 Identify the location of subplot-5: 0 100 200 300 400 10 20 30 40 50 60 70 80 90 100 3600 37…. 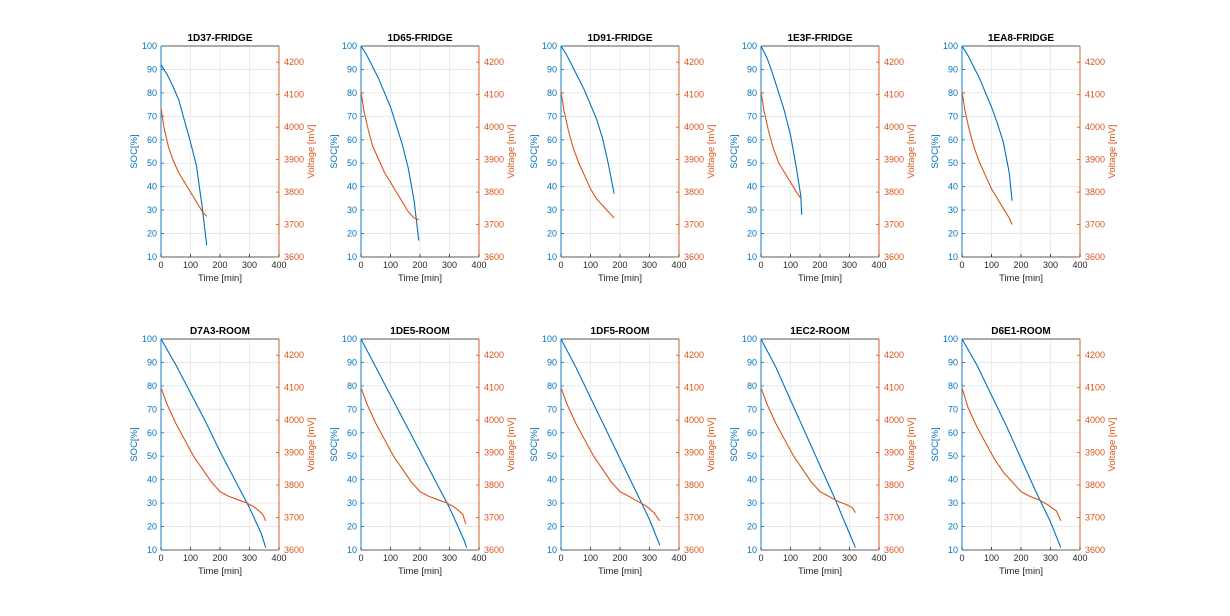
(223, 451).